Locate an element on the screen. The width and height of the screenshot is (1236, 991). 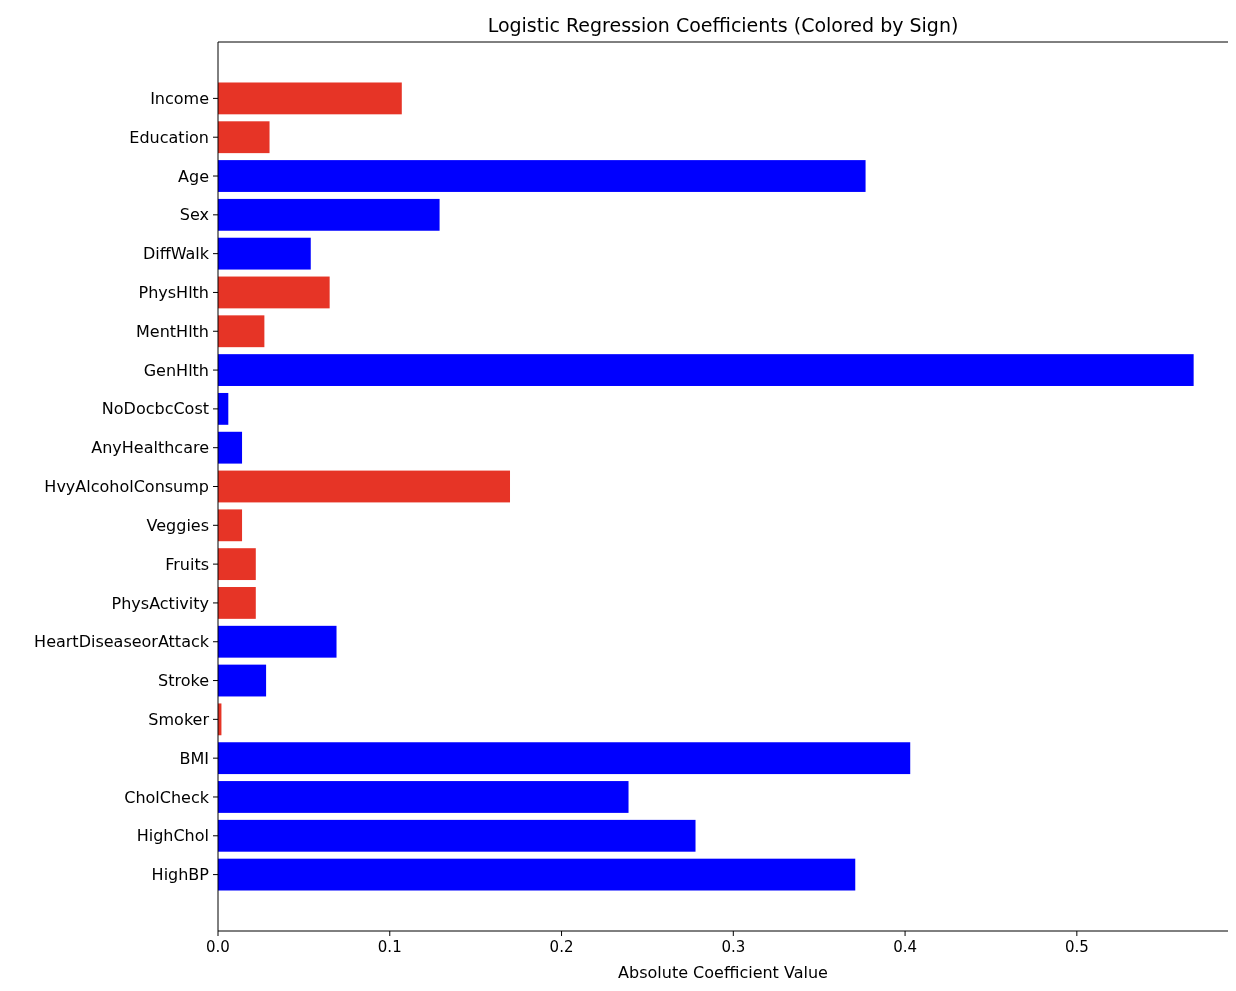
y-tick-label: GenHlth is located at coordinates (176, 370).